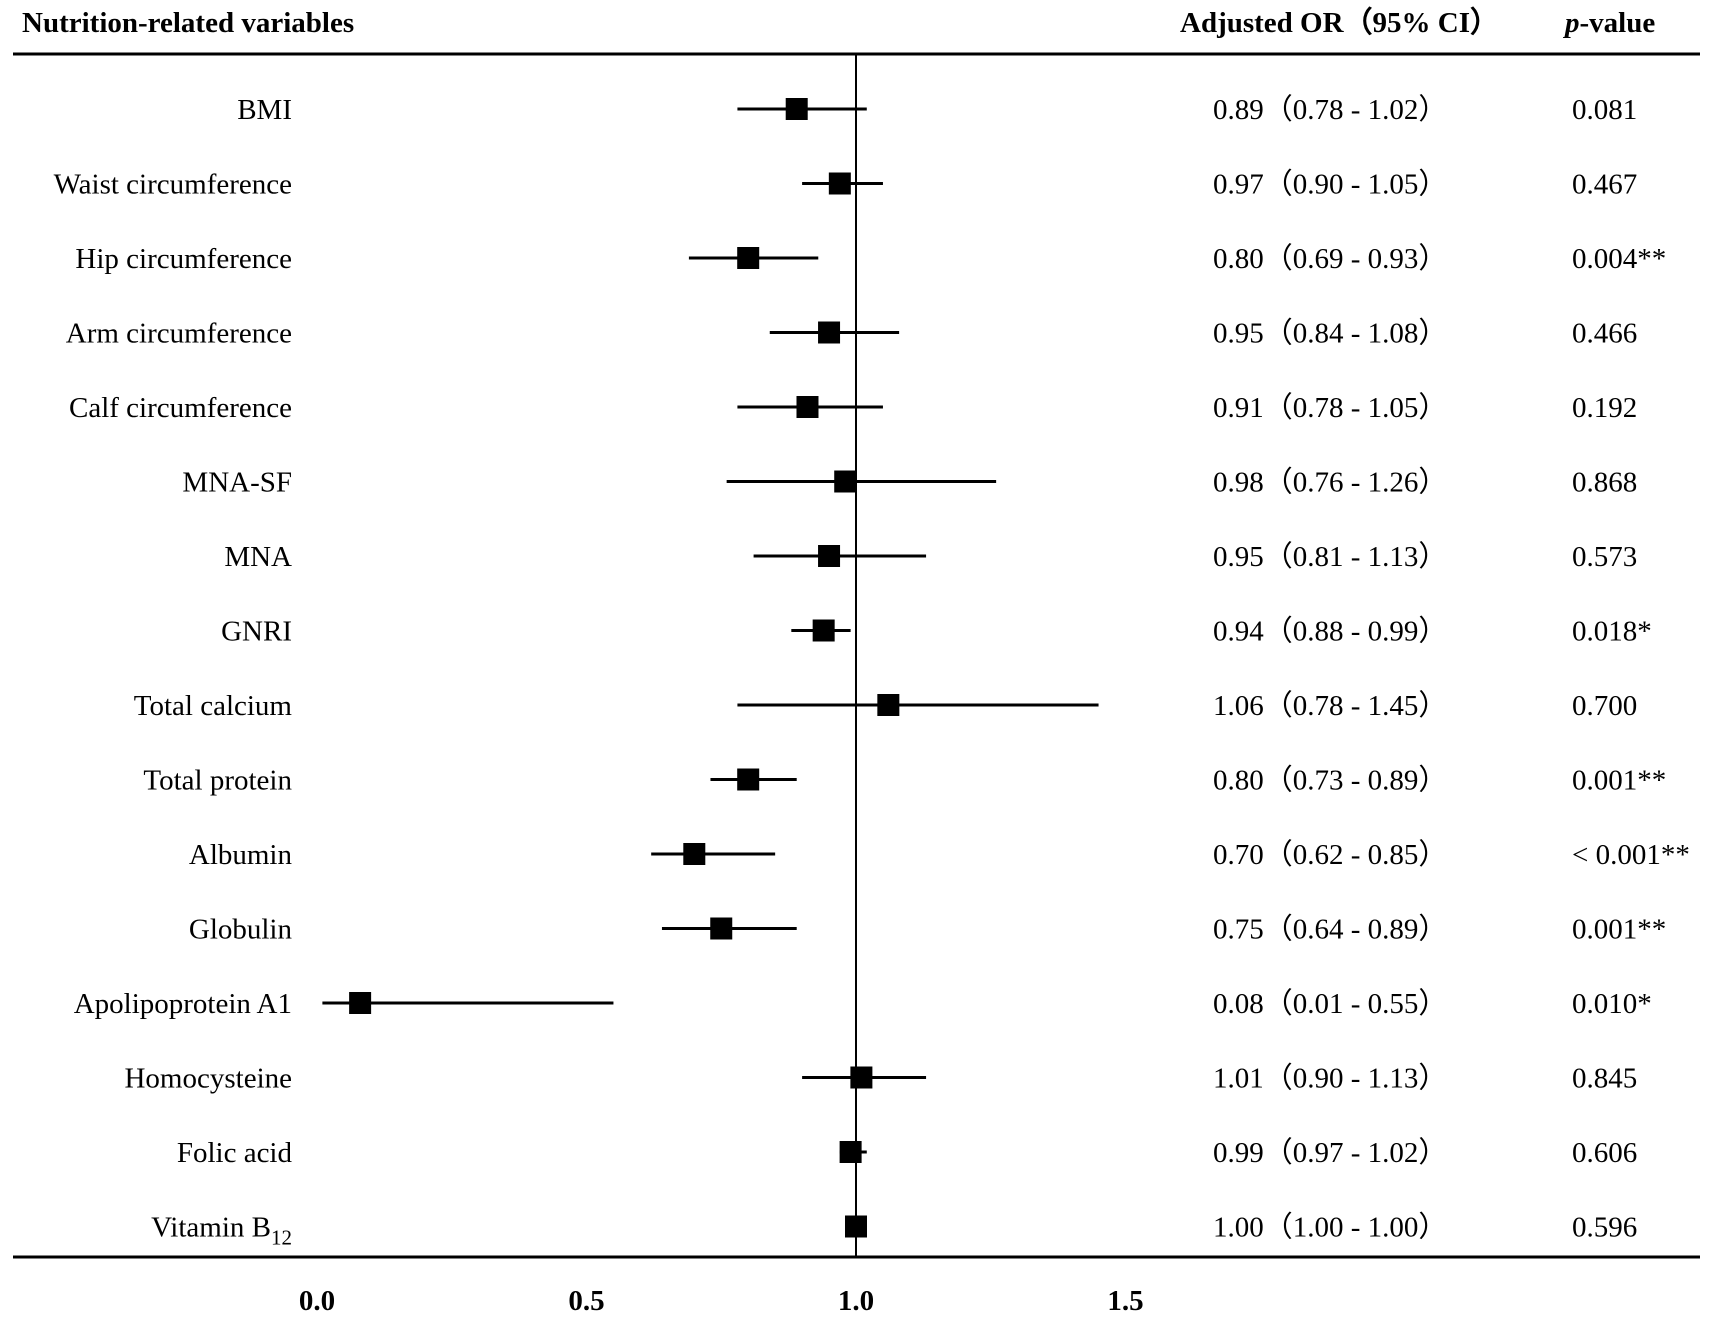  I want to click on row-label-text: Waist circumference, so click(173, 185).